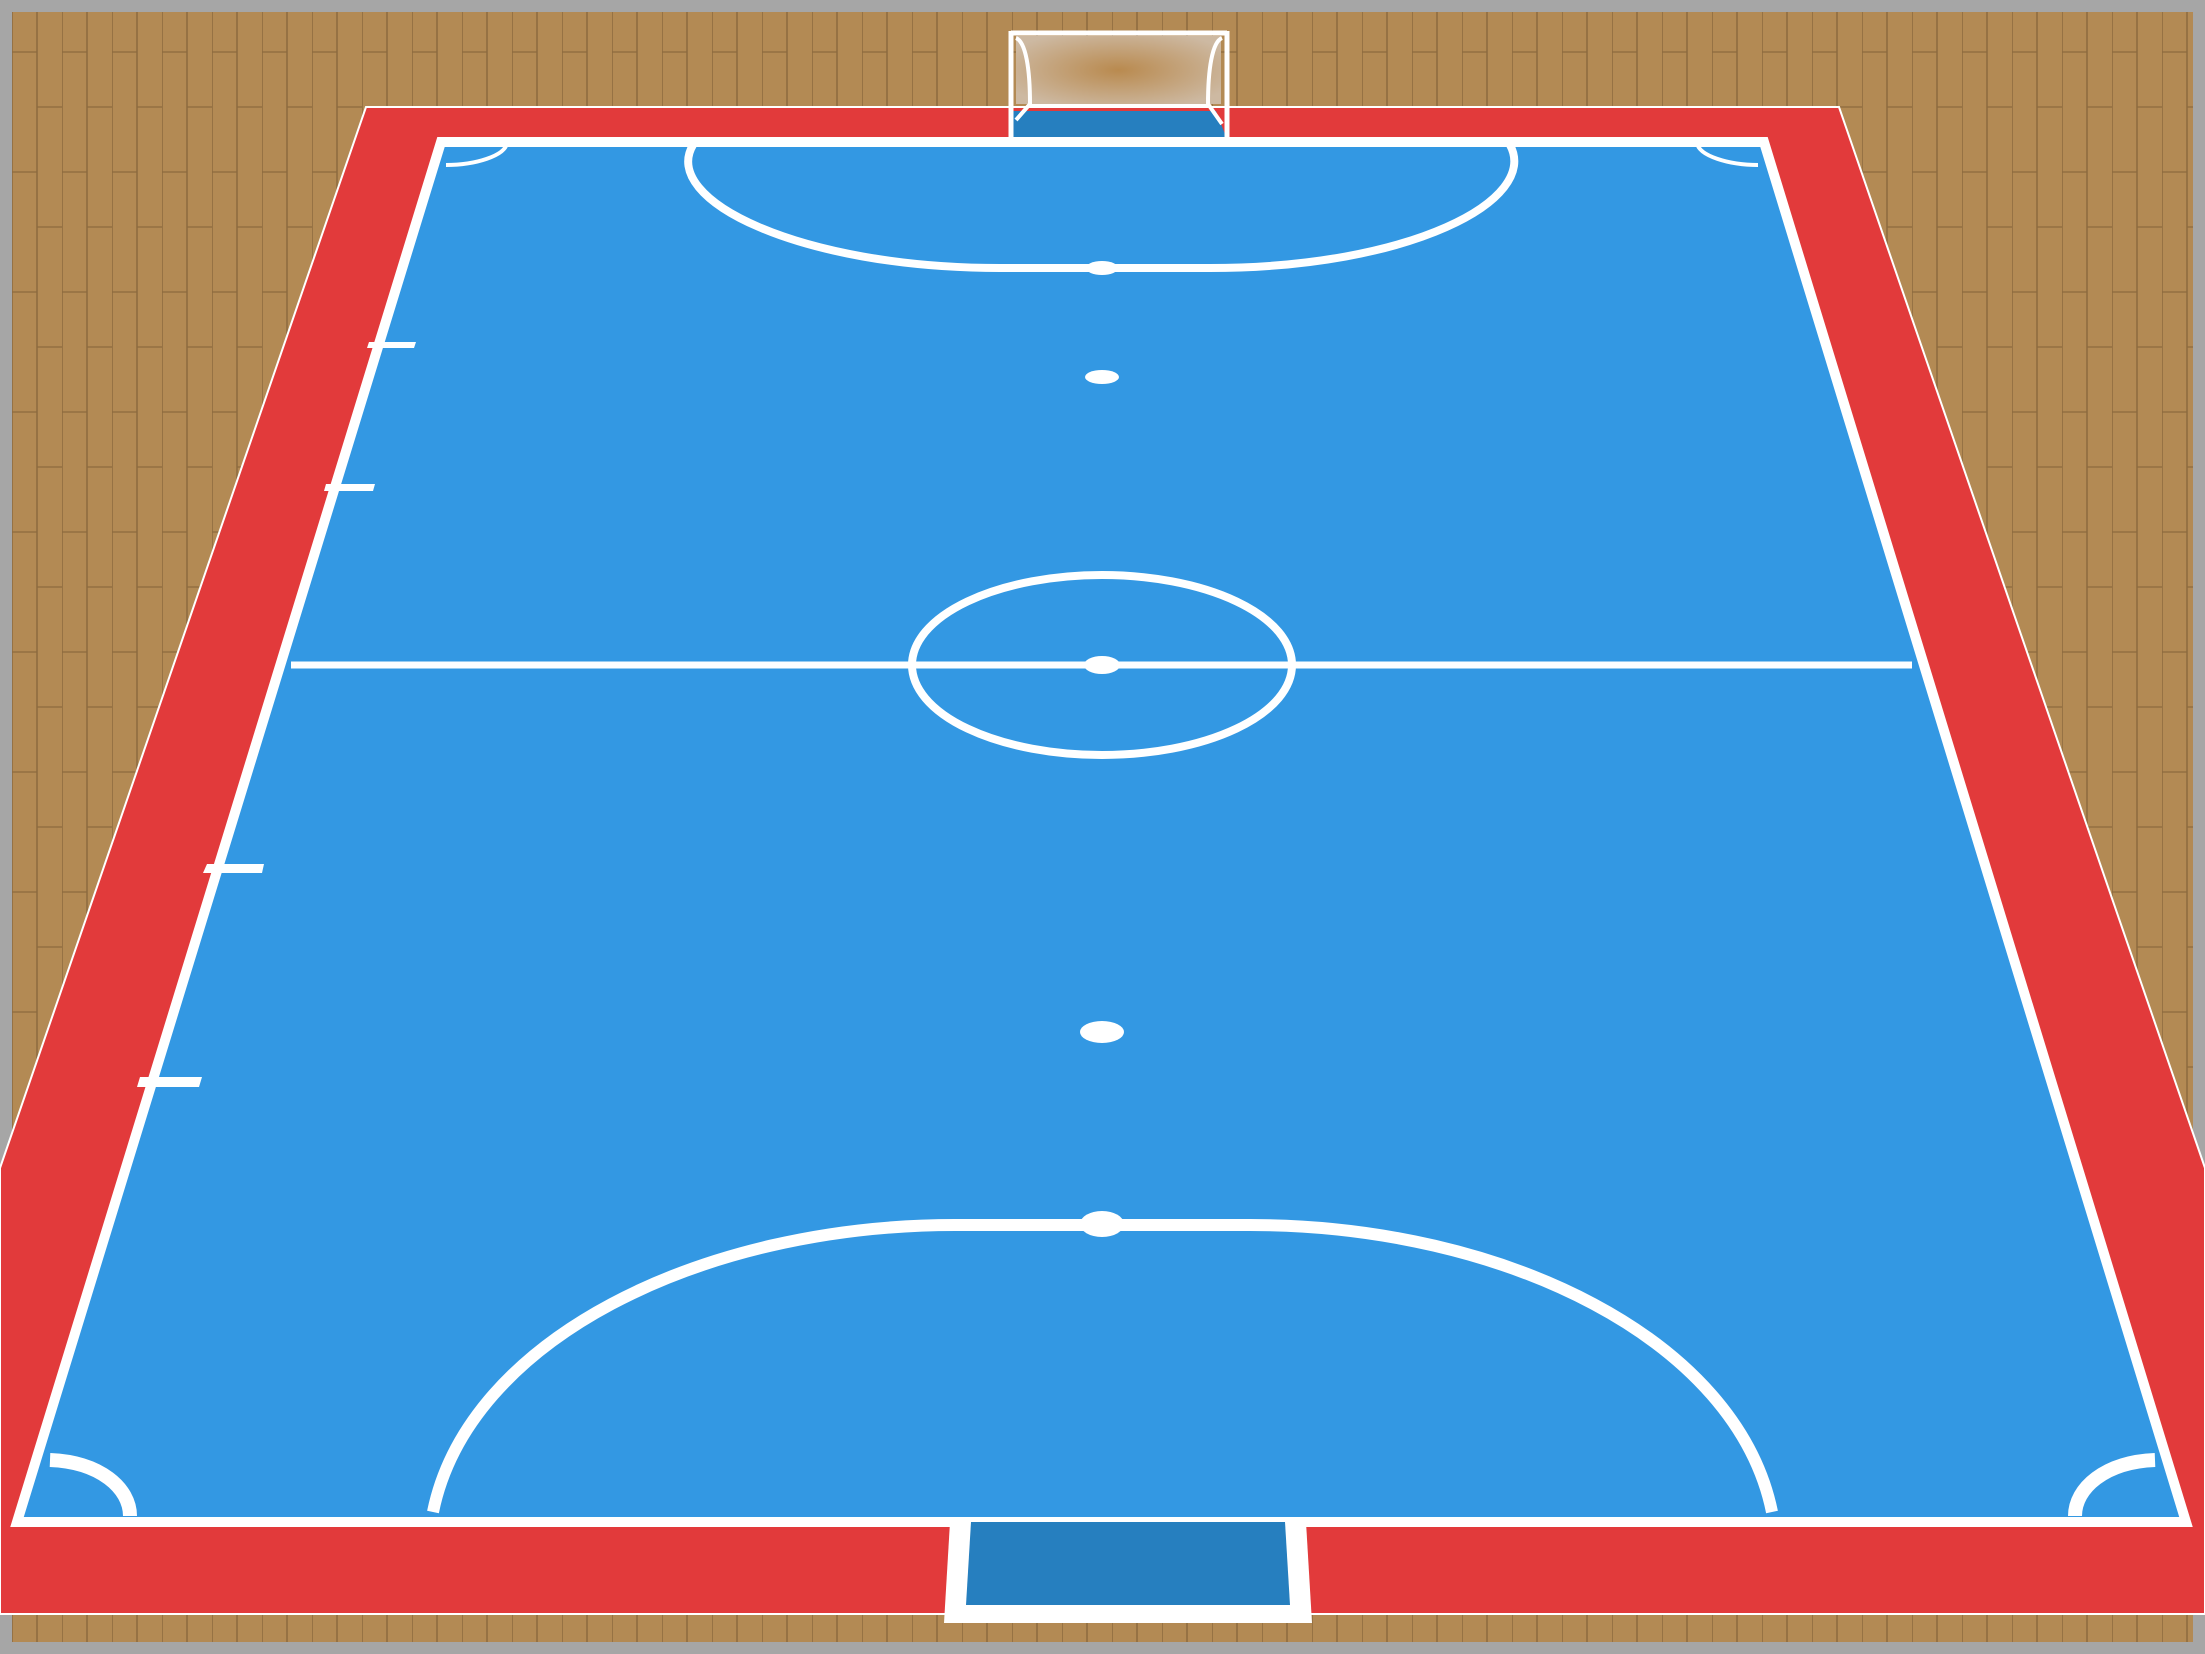 The width and height of the screenshot is (2205, 1654). What do you see at coordinates (2112, 1485) in the screenshot?
I see `corner-arc-near-right` at bounding box center [2112, 1485].